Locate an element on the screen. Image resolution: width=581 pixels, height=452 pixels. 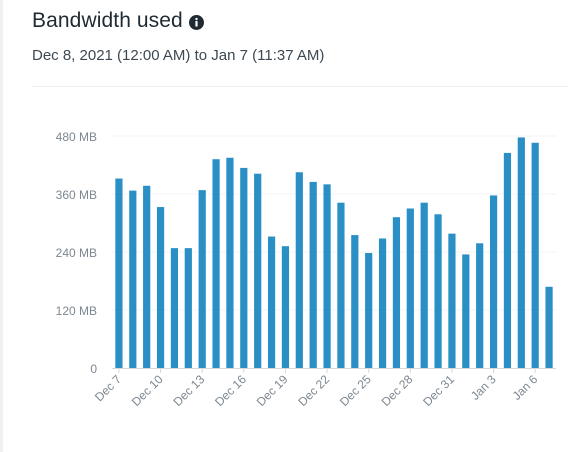
header-divider is located at coordinates (300, 86).